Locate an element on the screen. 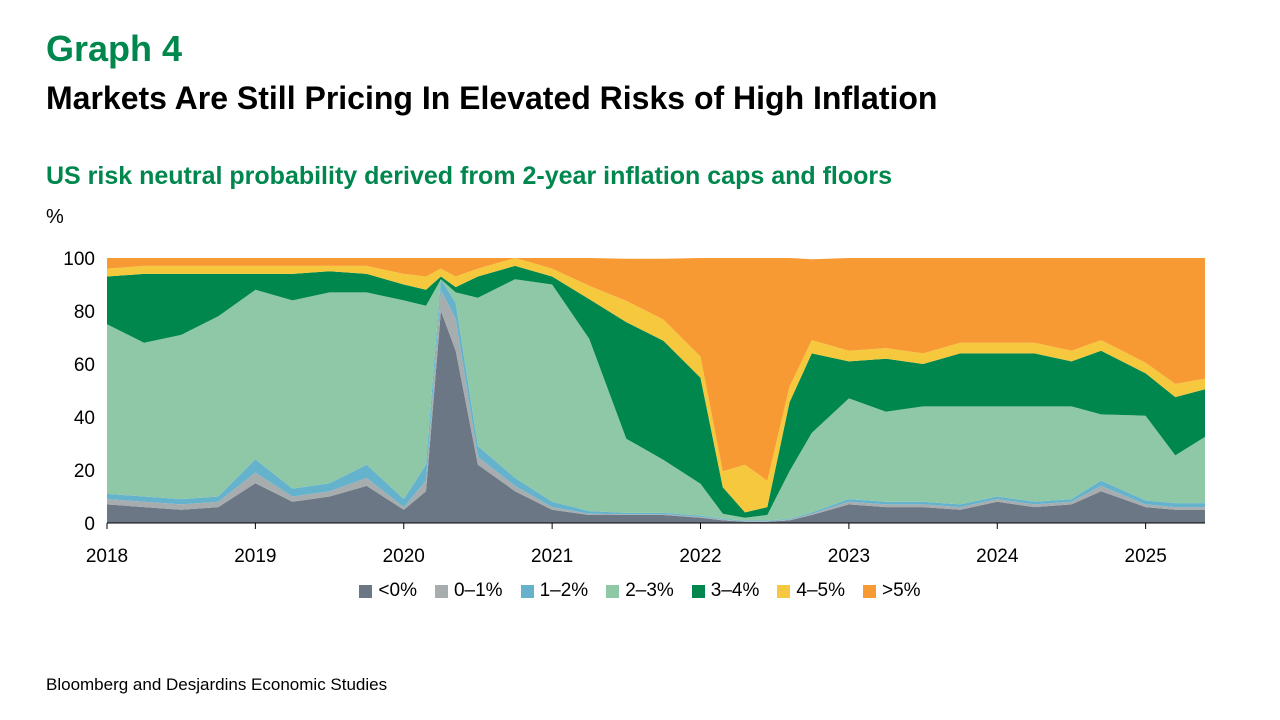 This screenshot has width=1280, height=720. x-tick-label: 2022 is located at coordinates (700, 556).